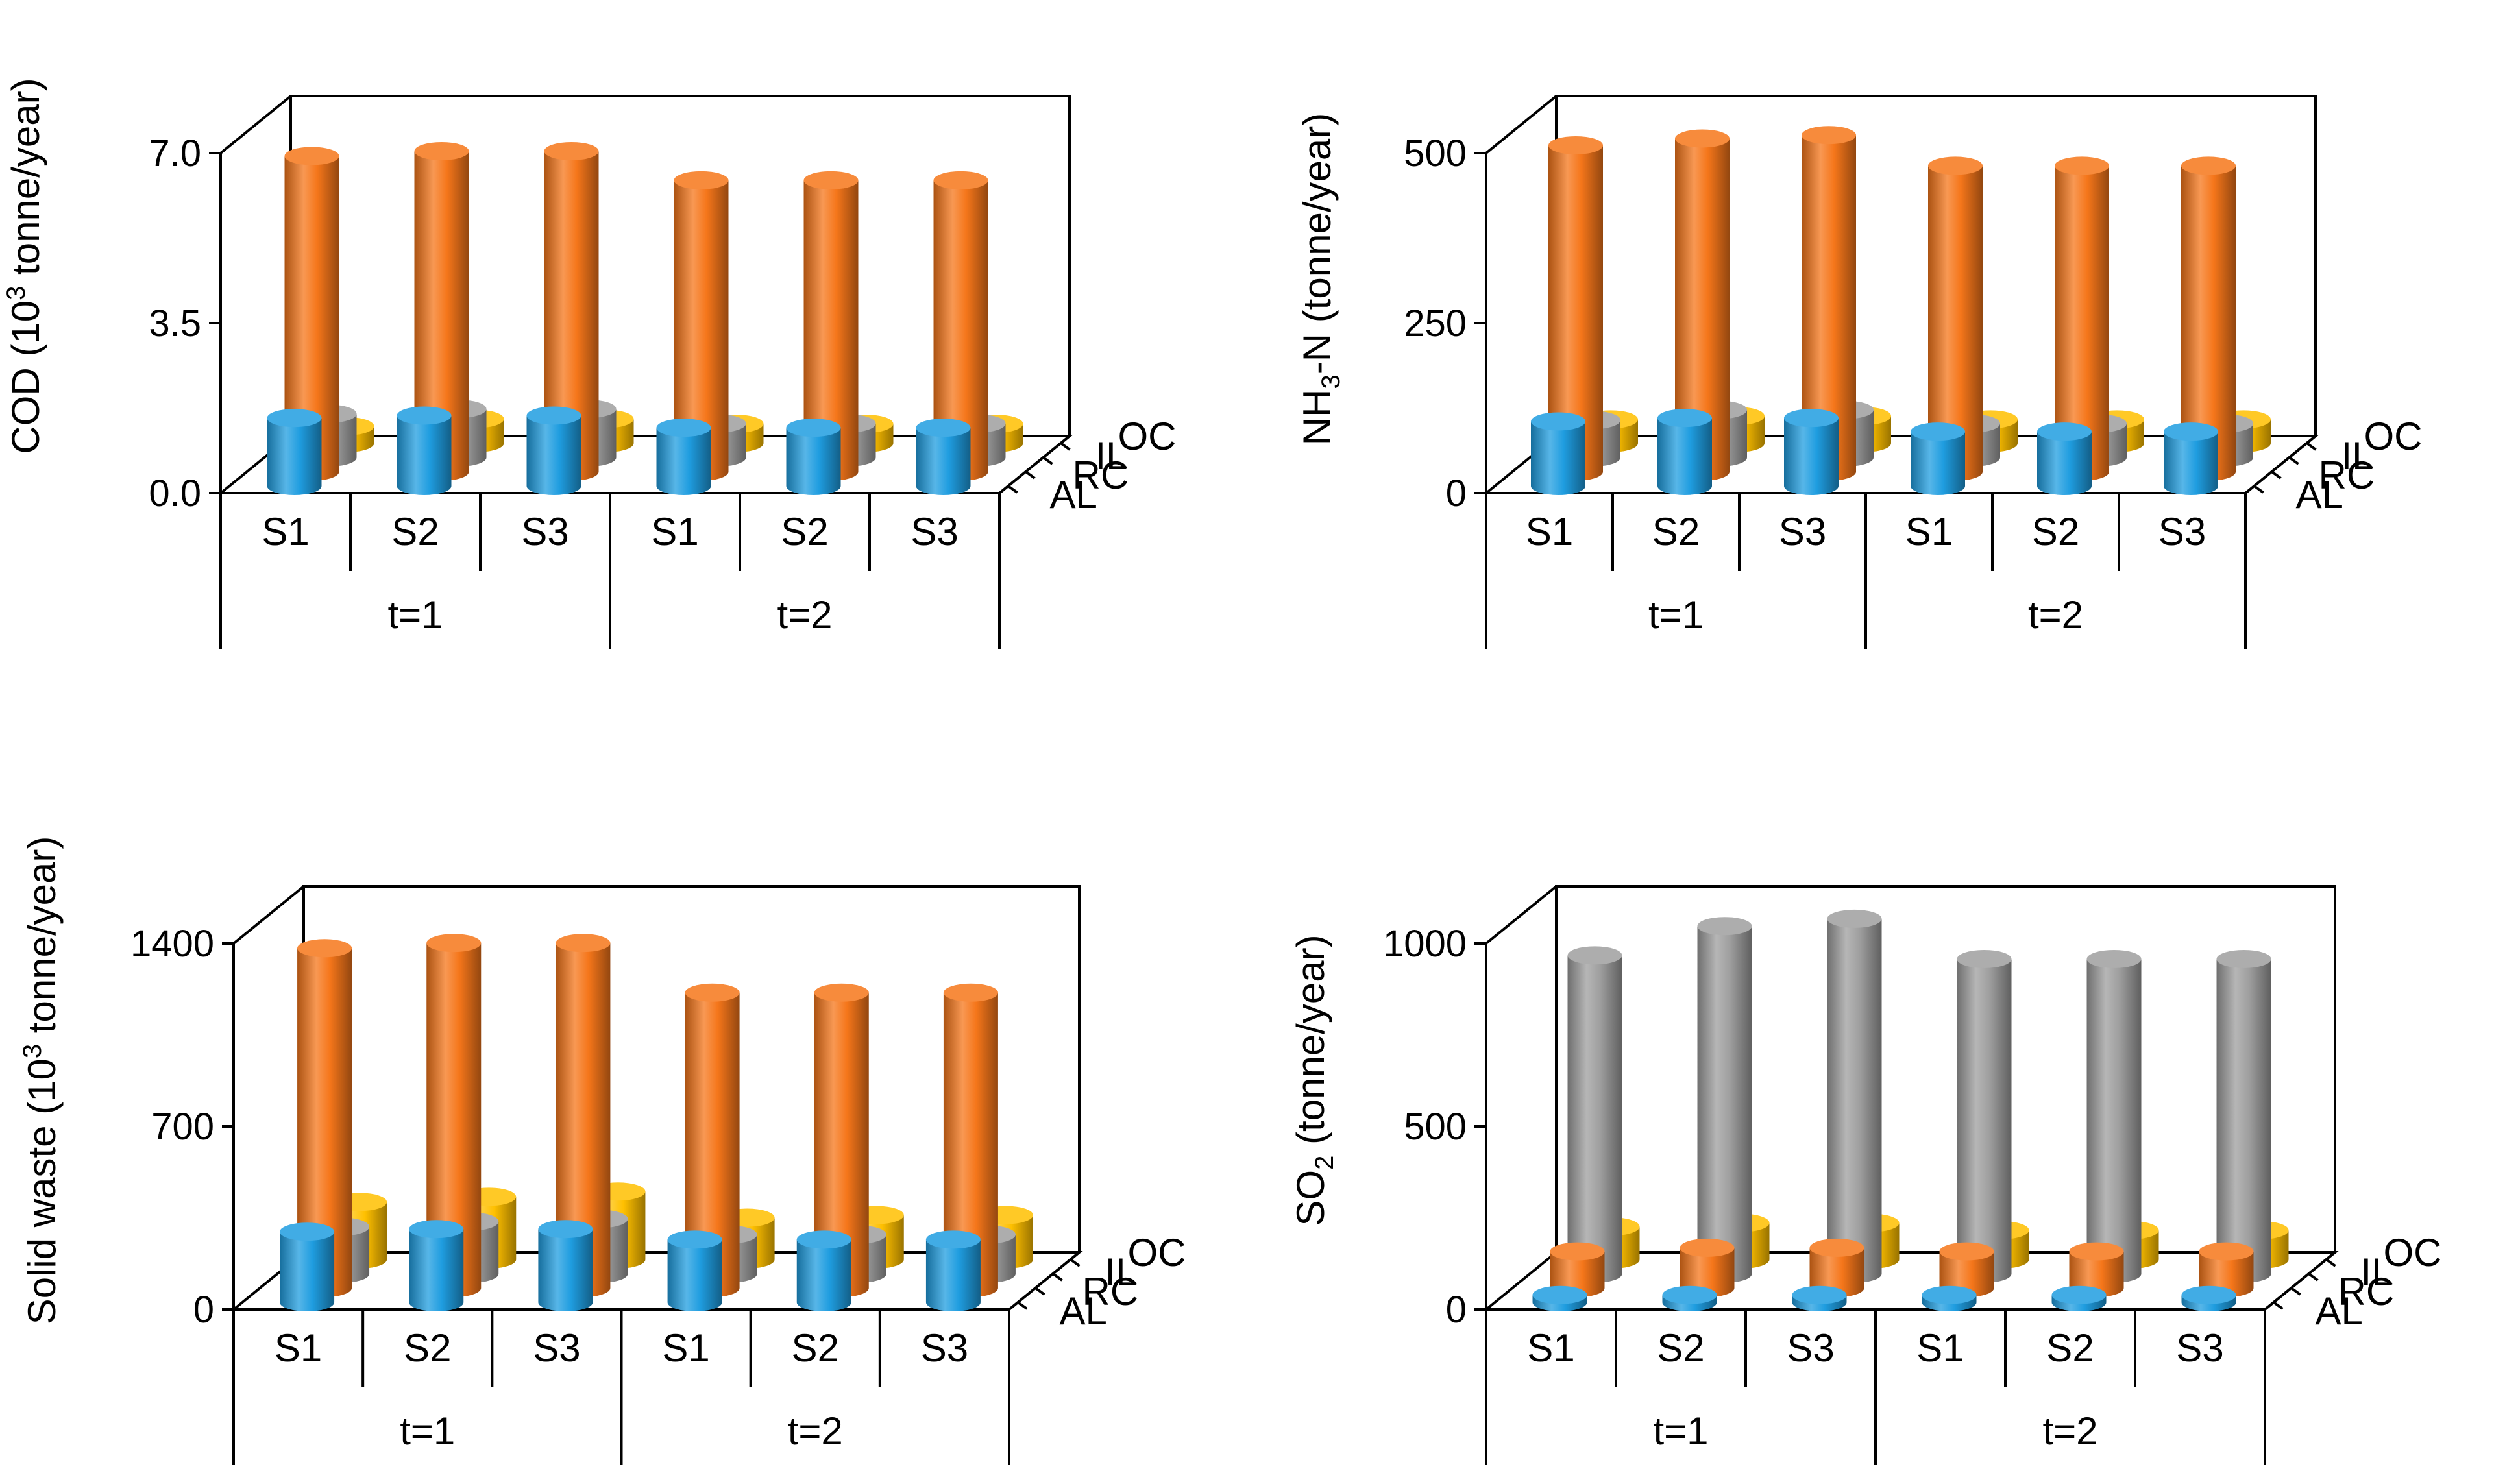  I want to click on y-axis-label-part: (tonne/year), so click(1310, 1044).